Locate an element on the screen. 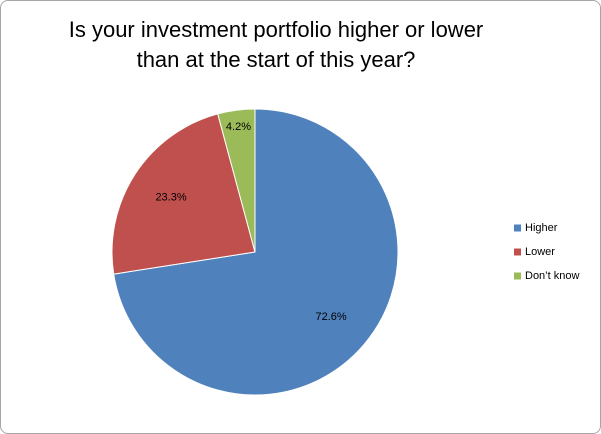  data-label: 23.3% is located at coordinates (170, 197).